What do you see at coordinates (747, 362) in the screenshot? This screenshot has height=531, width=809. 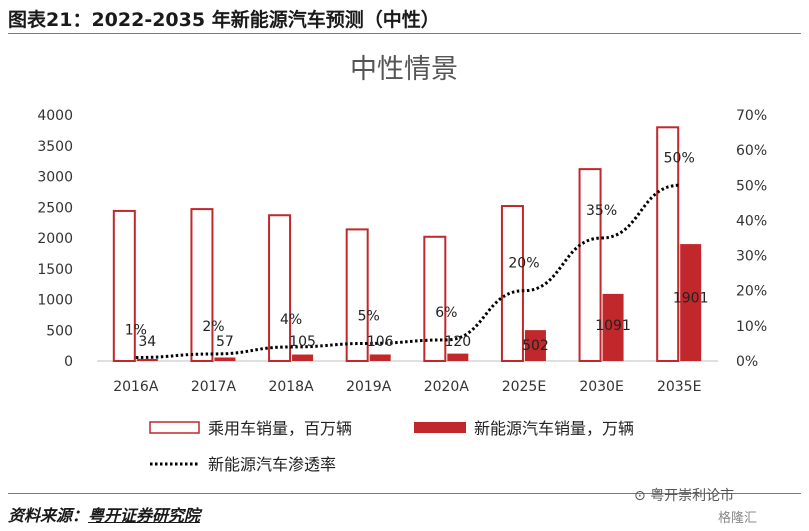 I see `y2-tick-label: 0%` at bounding box center [747, 362].